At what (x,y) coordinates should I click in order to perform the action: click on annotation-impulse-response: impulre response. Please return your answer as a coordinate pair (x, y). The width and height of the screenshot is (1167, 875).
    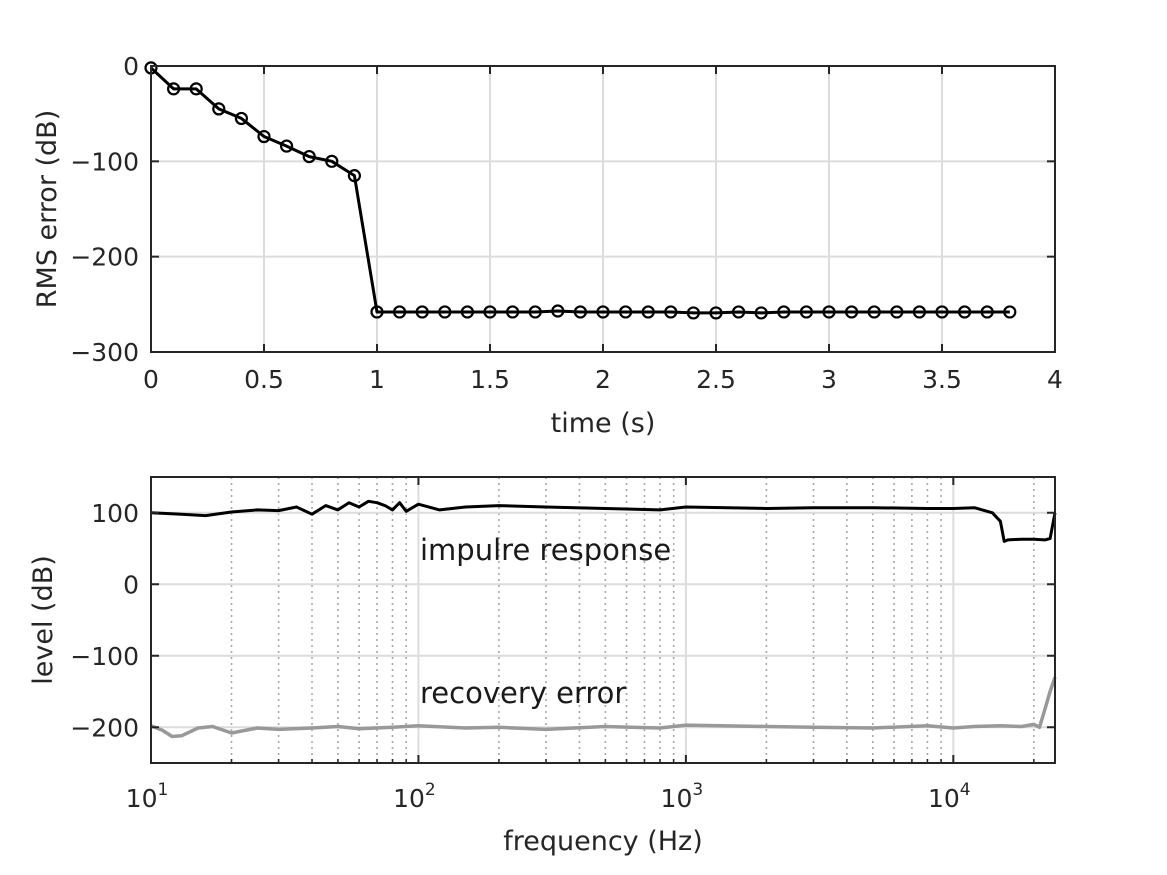
    Looking at the image, I should click on (545, 550).